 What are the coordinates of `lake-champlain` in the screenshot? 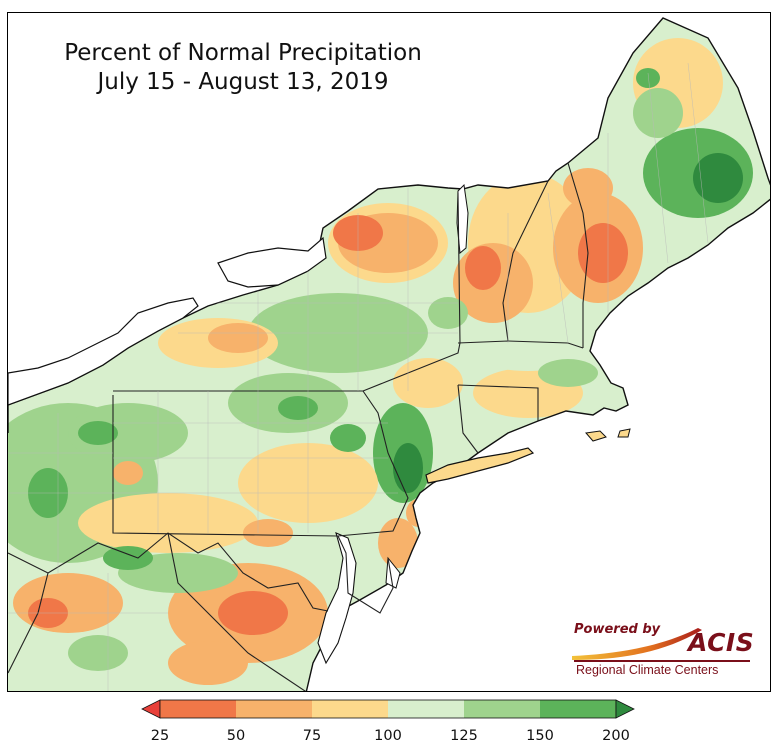 It's located at (462, 218).